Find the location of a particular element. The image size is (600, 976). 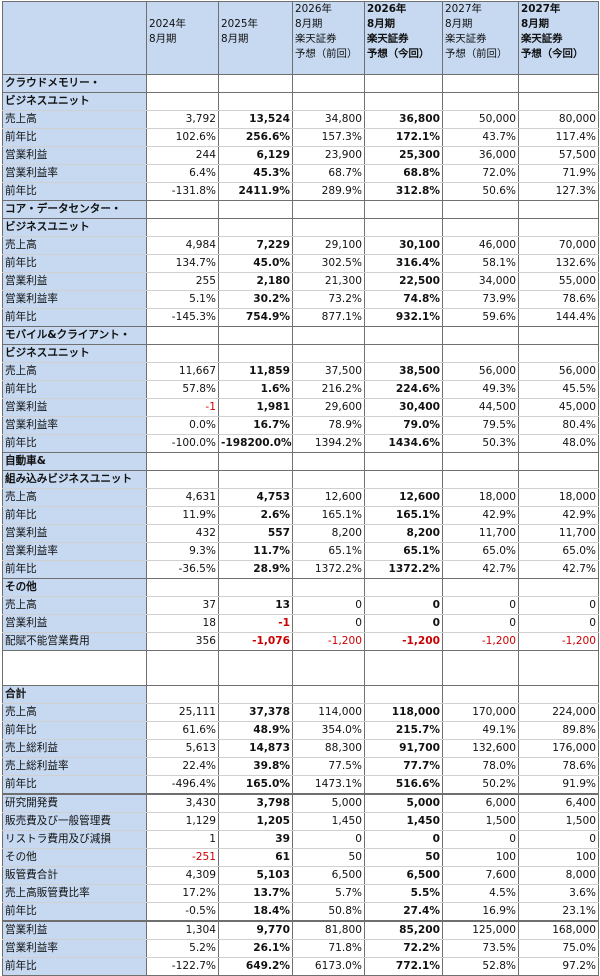

value-cell: 8,200 is located at coordinates (403, 533).